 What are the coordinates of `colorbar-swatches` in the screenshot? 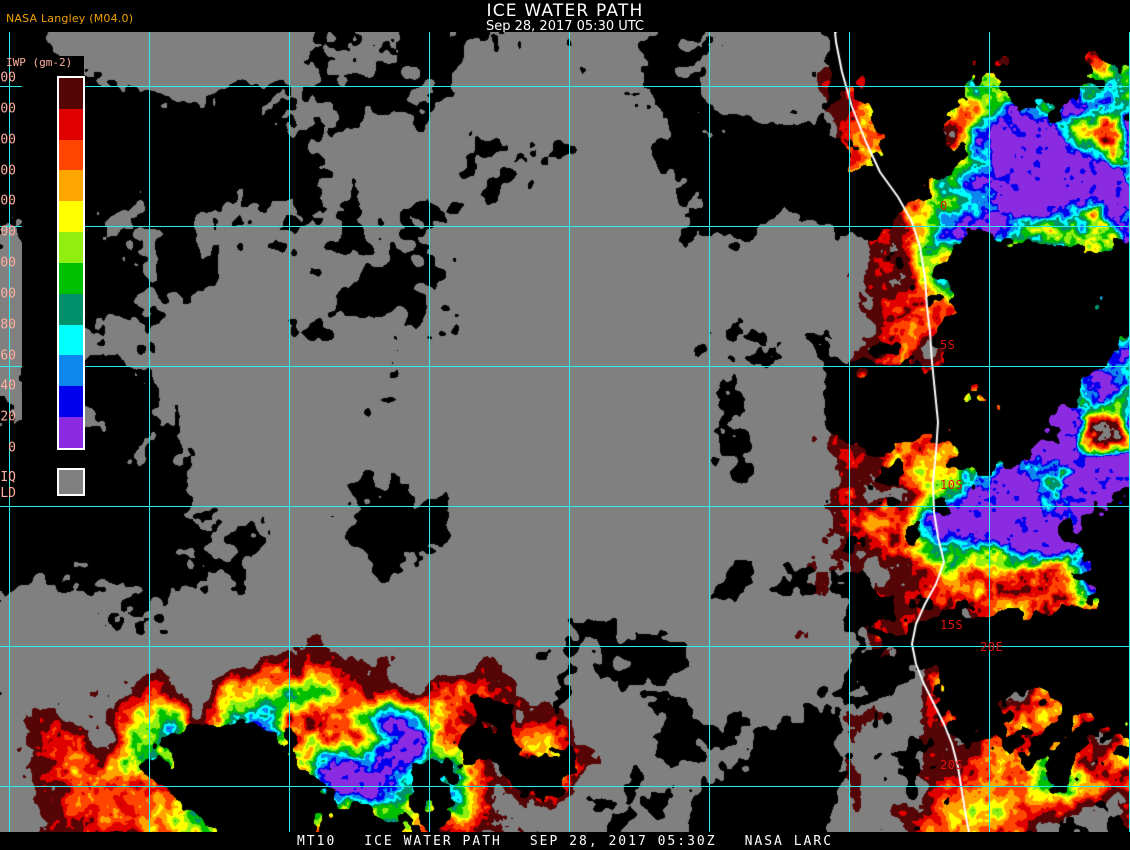 It's located at (71, 263).